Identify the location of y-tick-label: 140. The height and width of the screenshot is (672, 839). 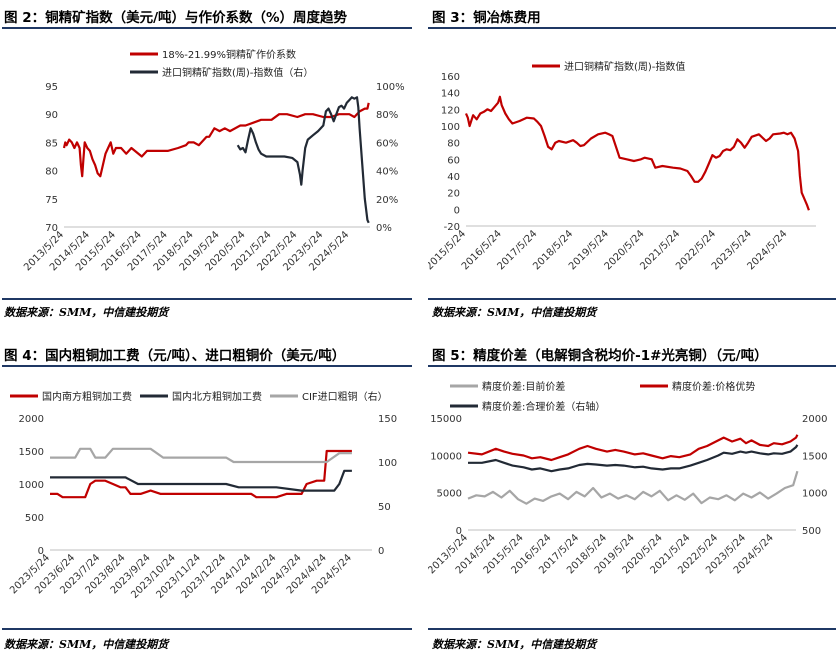
(450, 94).